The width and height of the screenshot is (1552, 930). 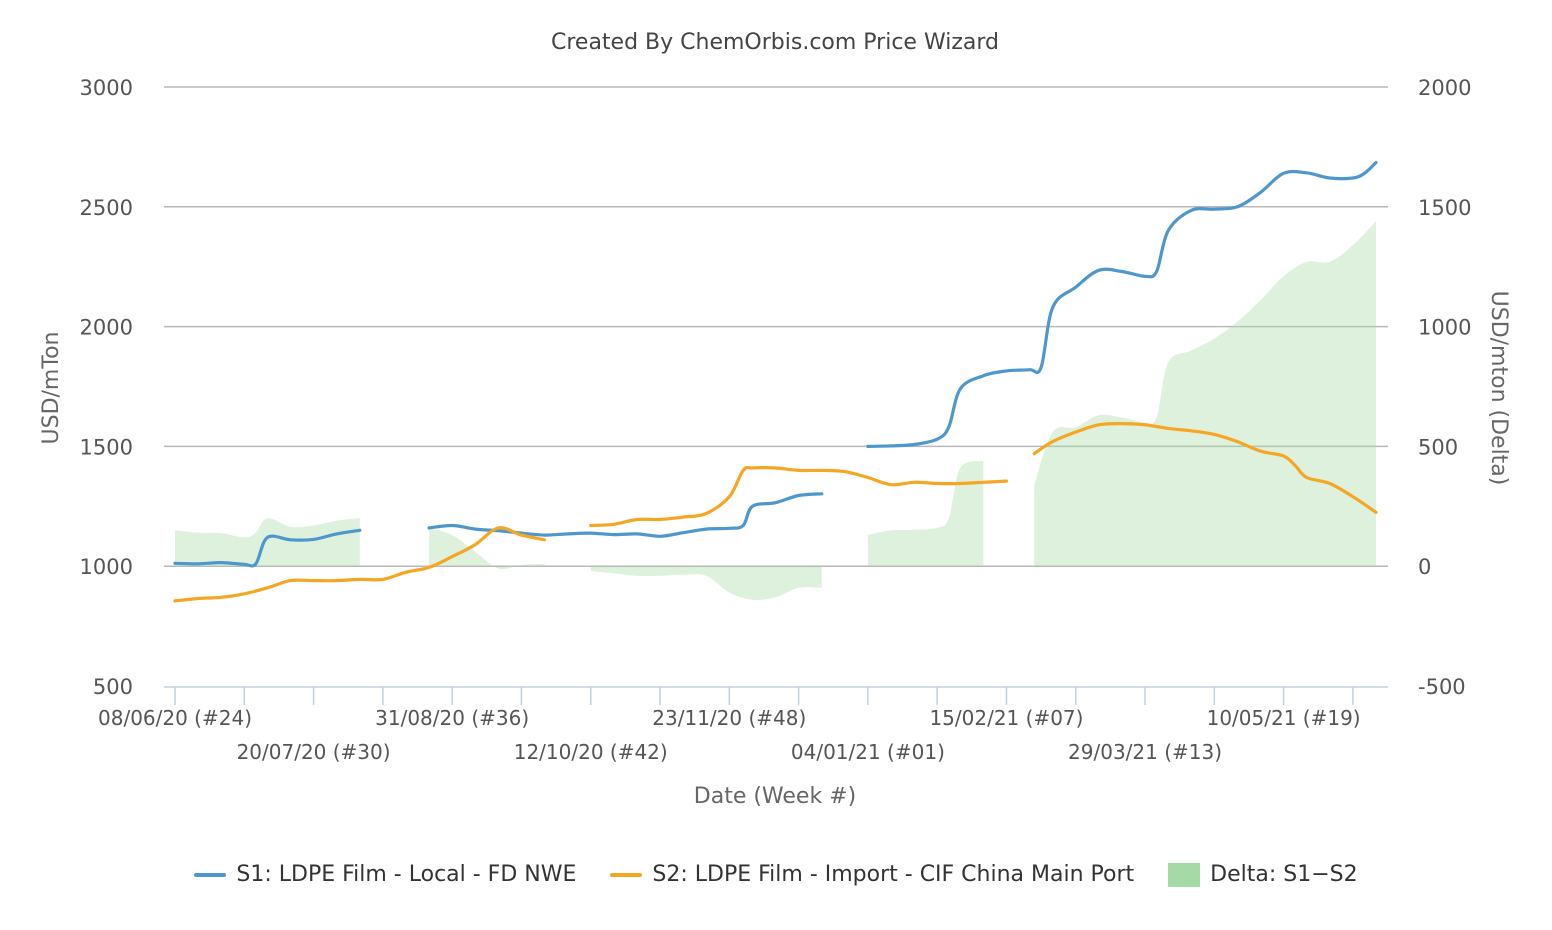 I want to click on y2-tick-label: 2000, so click(x=1444, y=88).